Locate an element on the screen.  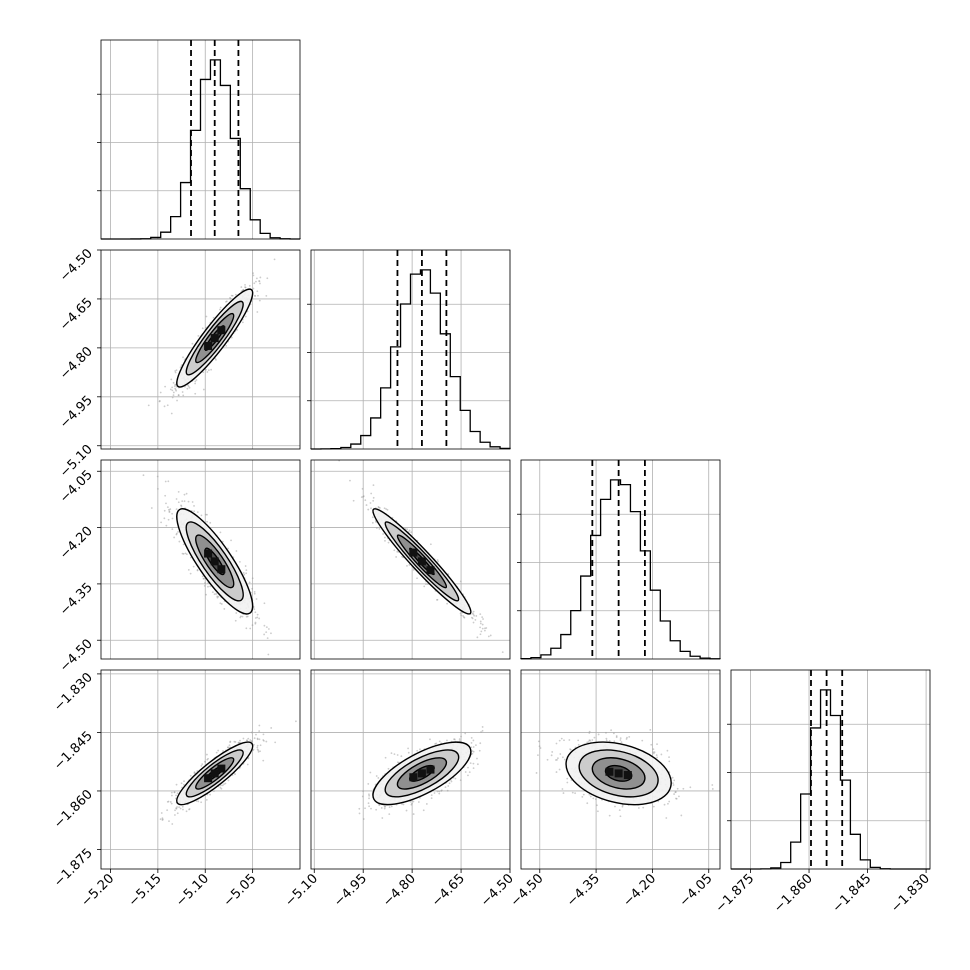
panel-content is located at coordinates (410, 769).